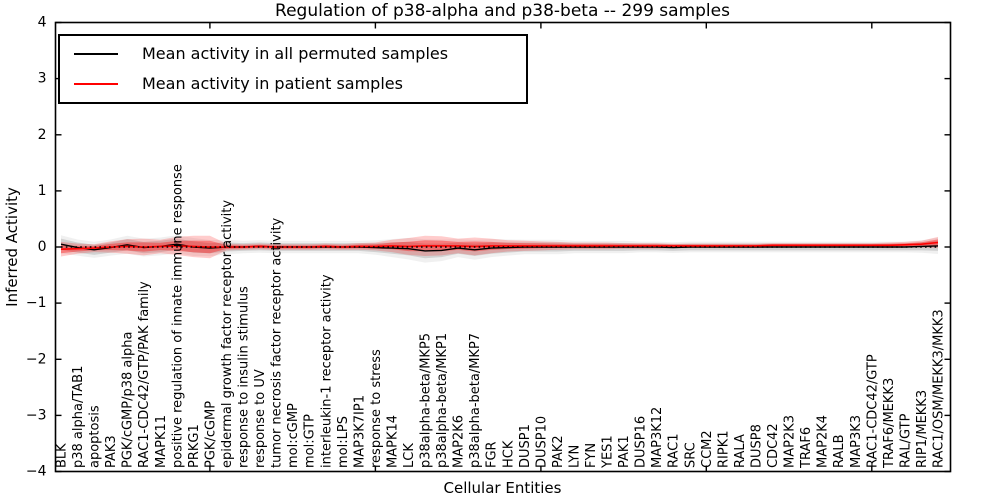  I want to click on x-category-label: PGK/cGMP/p38 alpha, so click(128, 400).